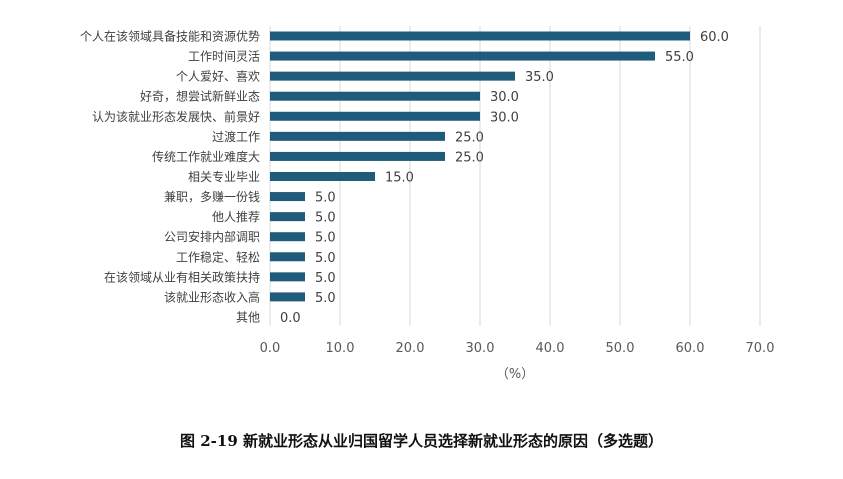  I want to click on category-label: 该就业形态收入高, so click(212, 296).